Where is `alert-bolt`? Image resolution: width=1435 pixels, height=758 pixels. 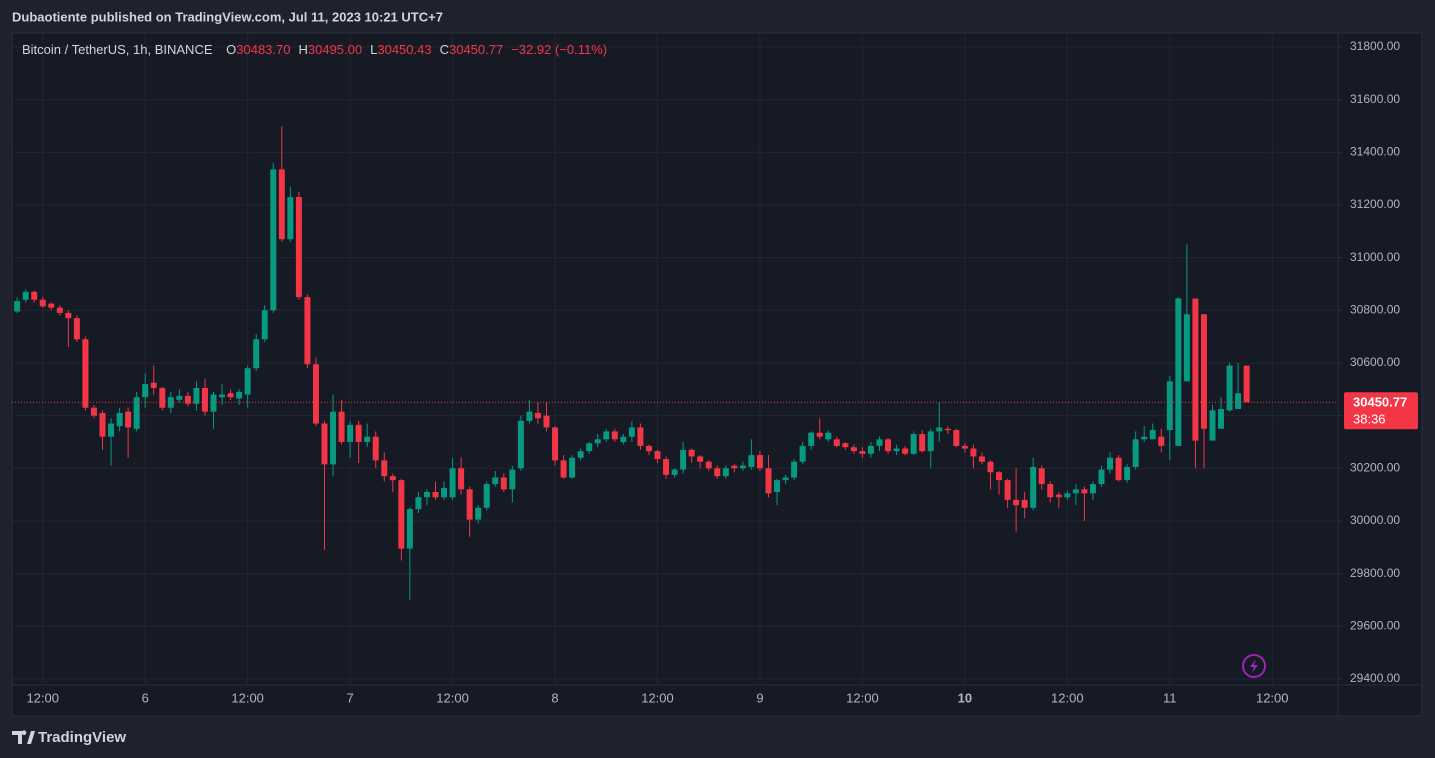 alert-bolt is located at coordinates (1254, 666).